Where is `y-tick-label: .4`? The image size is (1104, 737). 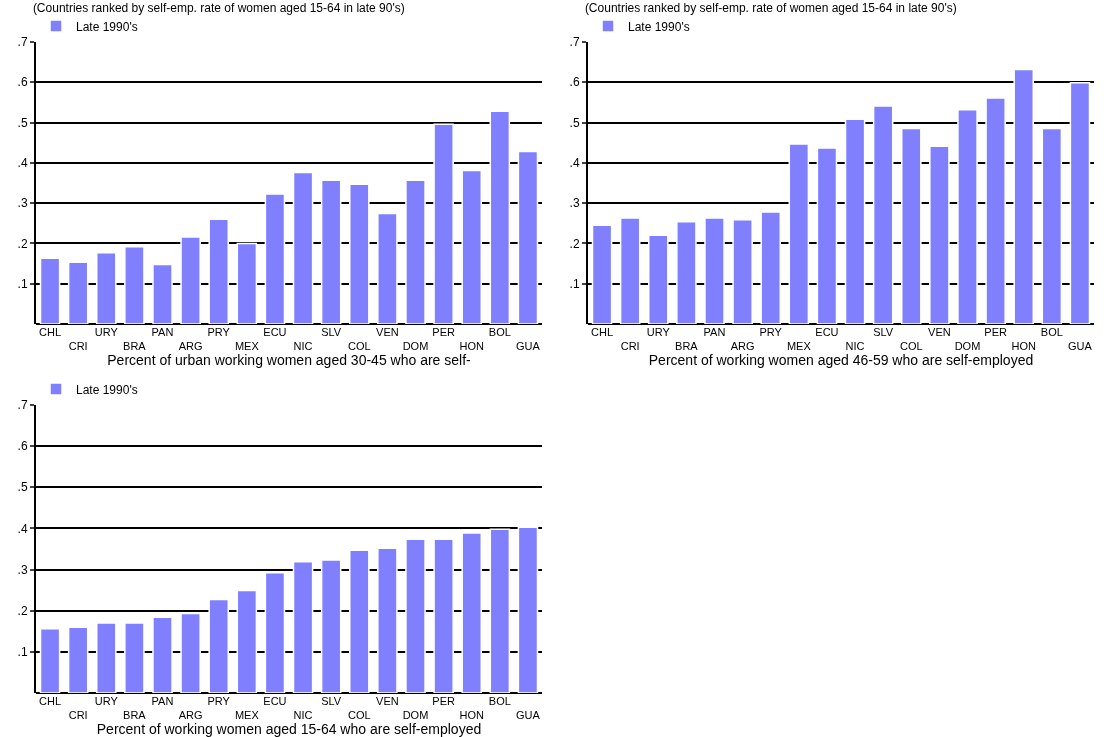
y-tick-label: .4 is located at coordinates (22, 163).